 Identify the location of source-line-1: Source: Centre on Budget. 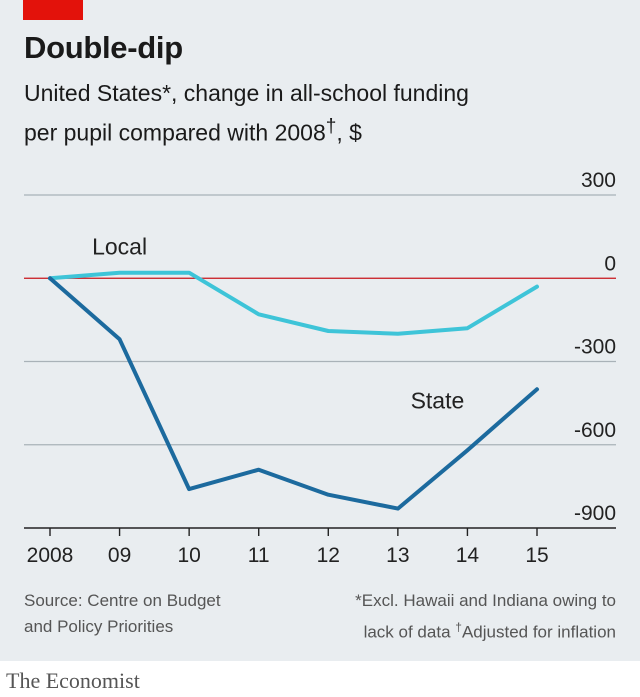
(122, 600).